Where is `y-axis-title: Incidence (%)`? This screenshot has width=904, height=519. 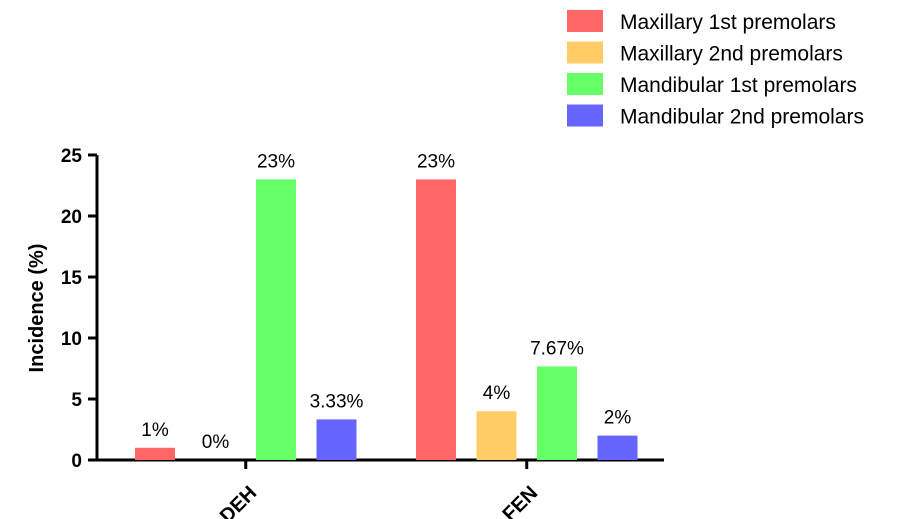 y-axis-title: Incidence (%) is located at coordinates (37, 308).